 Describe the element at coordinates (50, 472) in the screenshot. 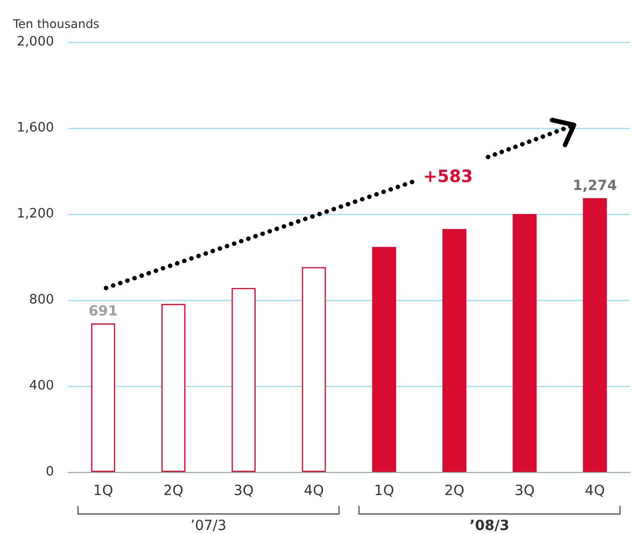

I see `y-tick-label: 0` at that location.